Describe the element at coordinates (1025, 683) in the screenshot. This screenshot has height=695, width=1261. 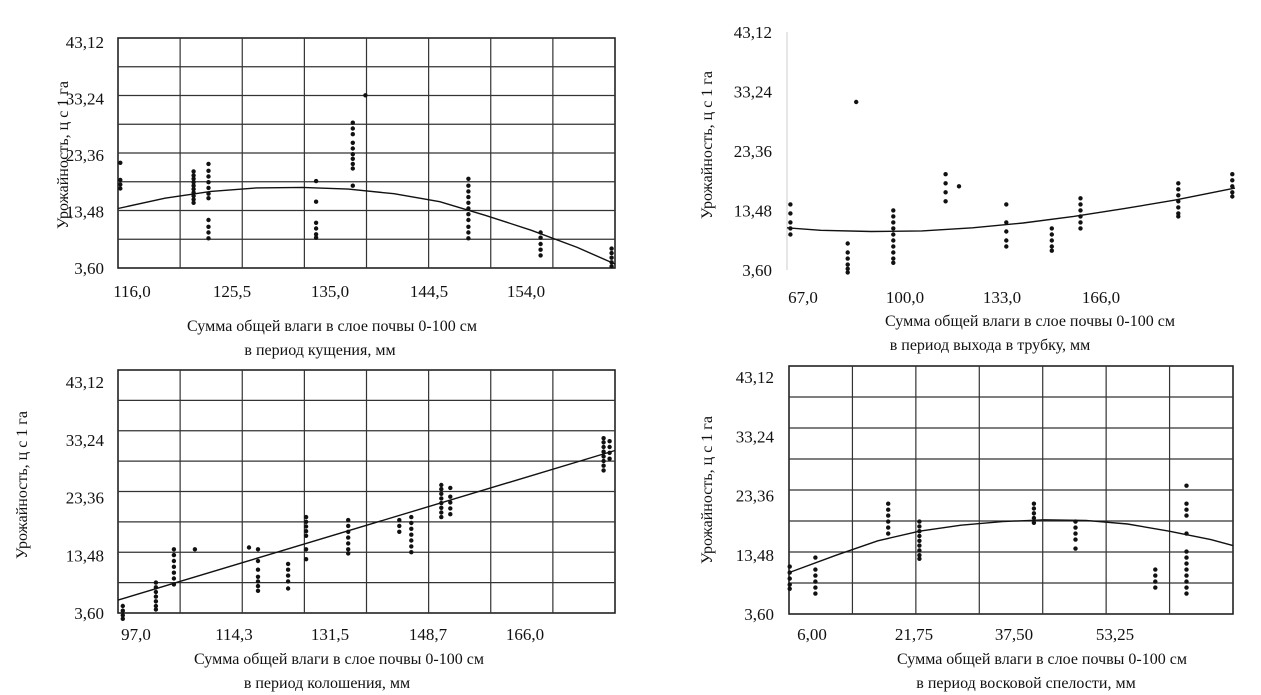
I see `x-axis-label-line2: в период восковой спелости, мм` at that location.